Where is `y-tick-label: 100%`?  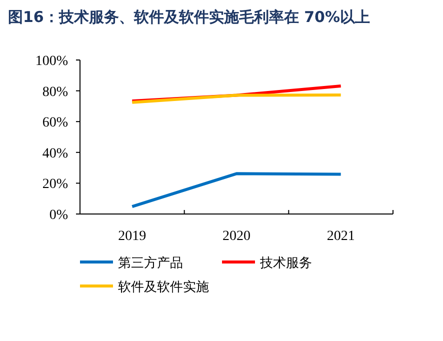
y-tick-label: 100% is located at coordinates (51, 61).